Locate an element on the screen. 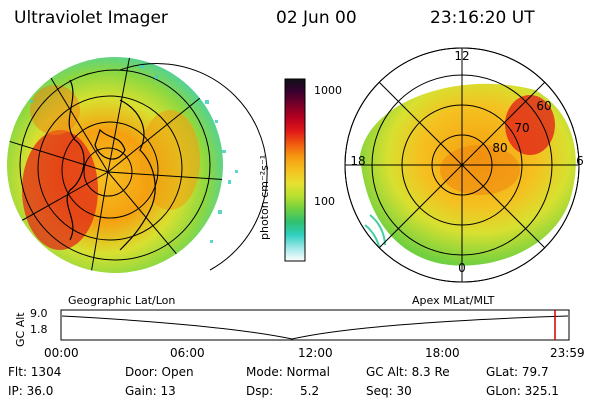  altitude-xtick-2: 12:00 is located at coordinates (315, 353).